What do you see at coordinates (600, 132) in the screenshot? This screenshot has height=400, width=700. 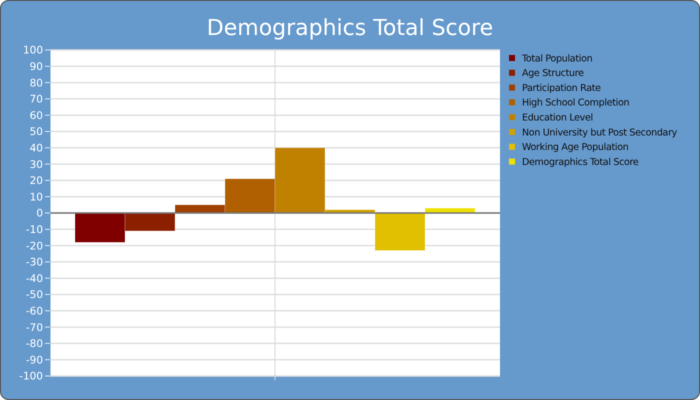 I see `legend-label: Non University but Post Secondary` at bounding box center [600, 132].